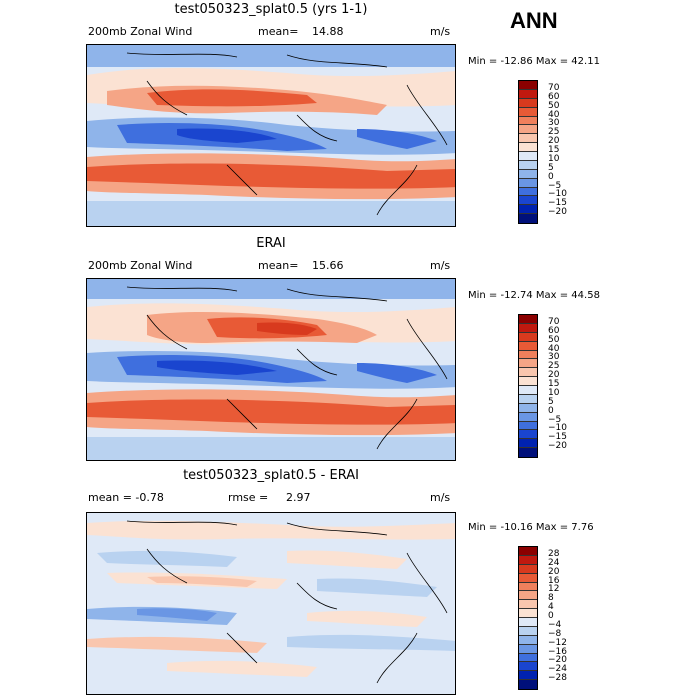 The width and height of the screenshot is (700, 700). Describe the element at coordinates (551, 401) in the screenshot. I see `colorbar-tick-label: 5` at that location.